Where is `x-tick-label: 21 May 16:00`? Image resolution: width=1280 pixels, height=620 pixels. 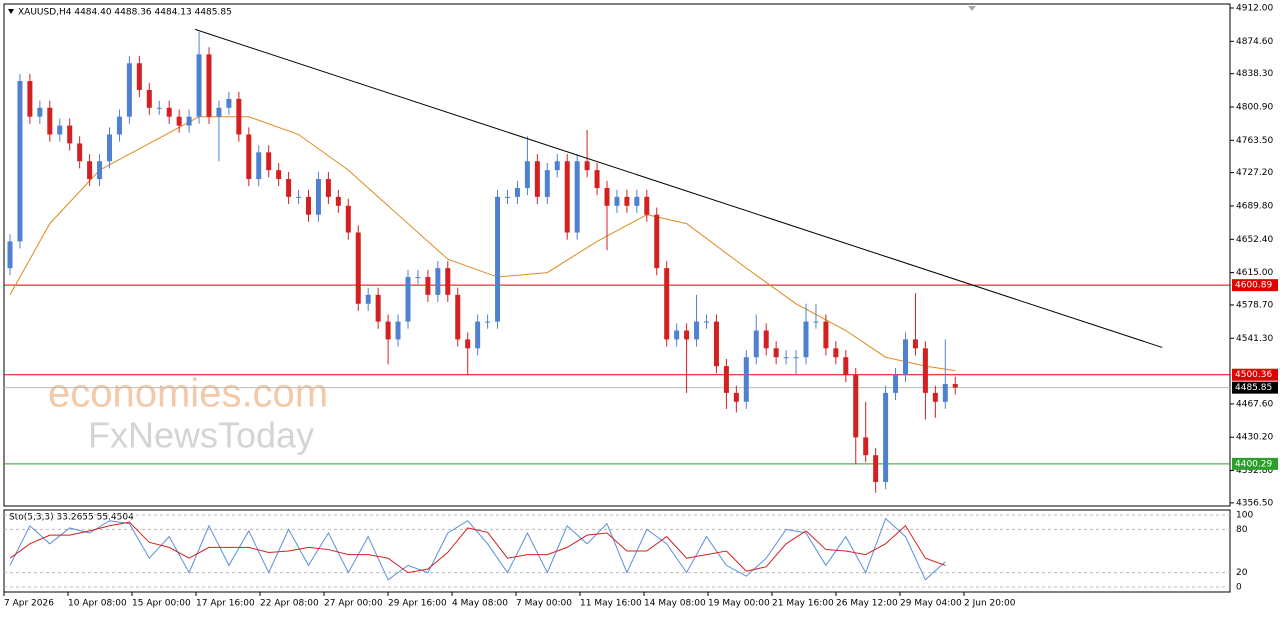
x-tick-label: 21 May 16:00 is located at coordinates (803, 604).